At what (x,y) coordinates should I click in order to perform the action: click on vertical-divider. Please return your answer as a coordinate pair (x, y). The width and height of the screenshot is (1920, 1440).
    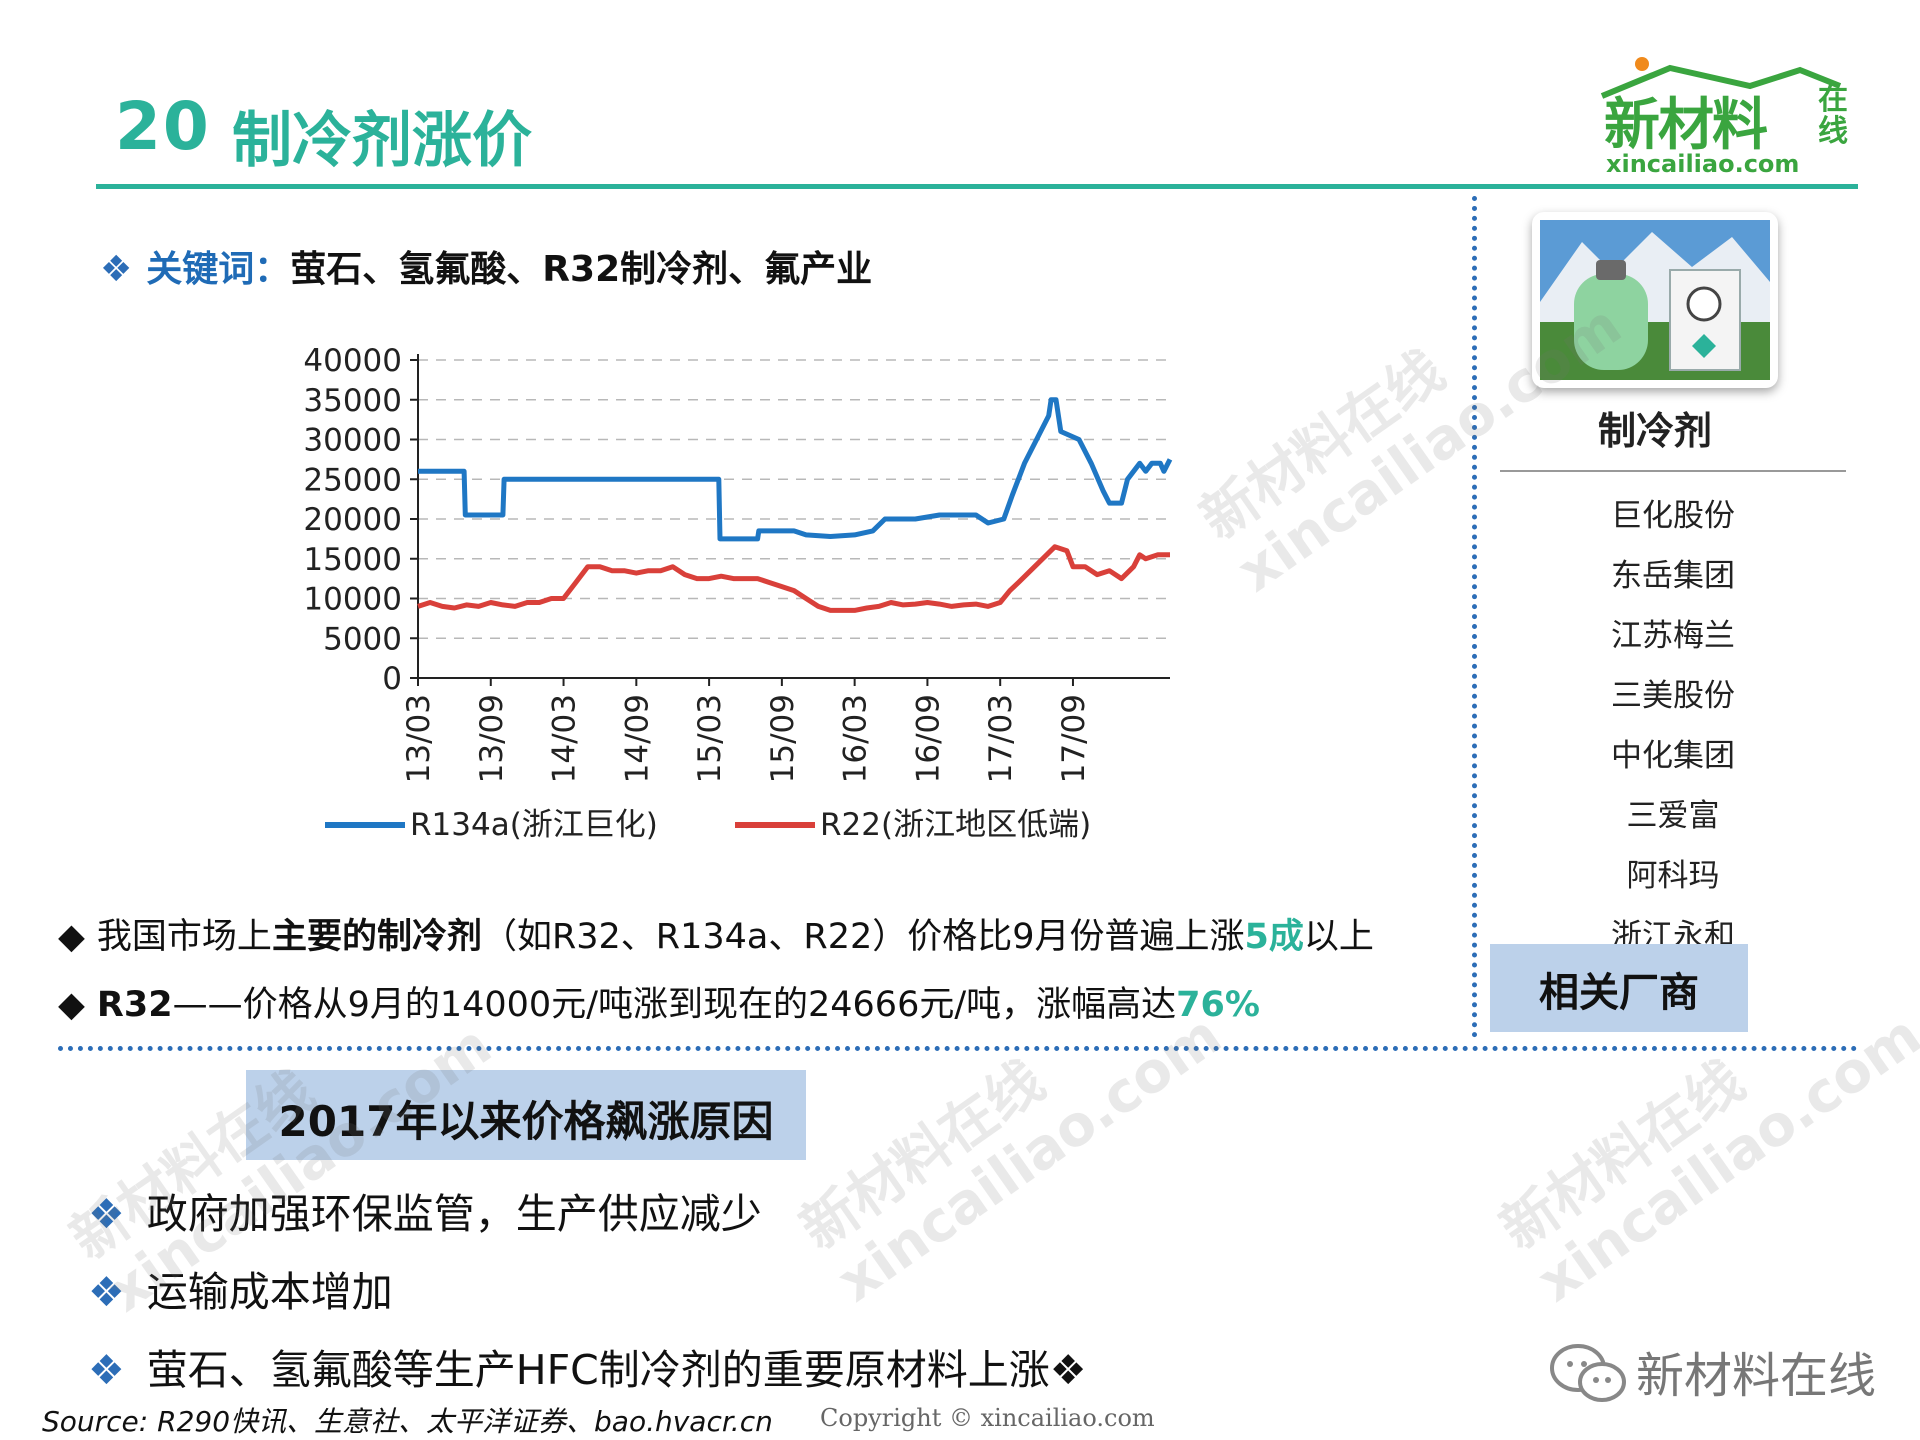
    Looking at the image, I should click on (1474, 617).